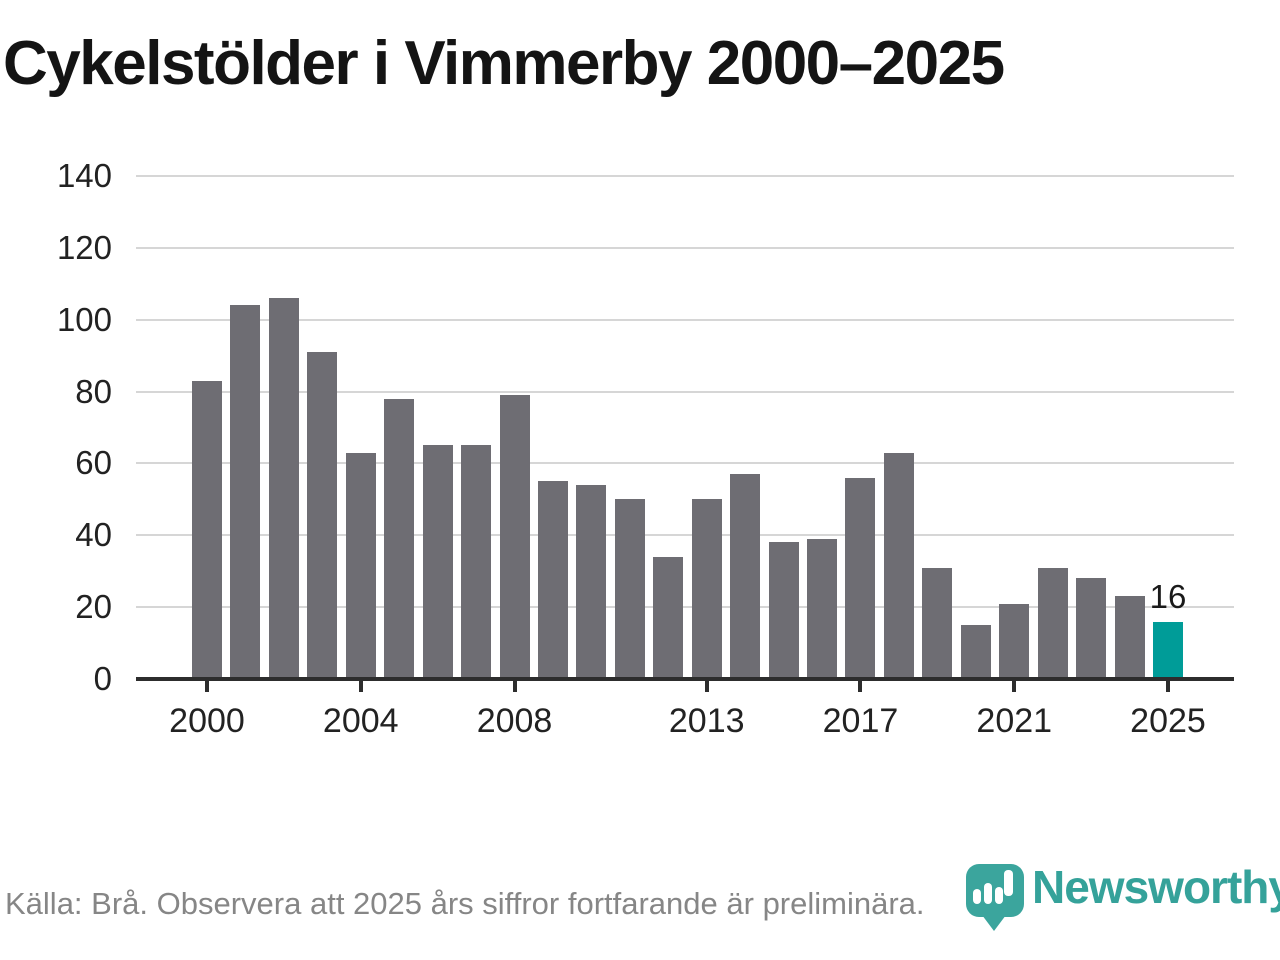  I want to click on x-tick-2025, so click(1168, 686).